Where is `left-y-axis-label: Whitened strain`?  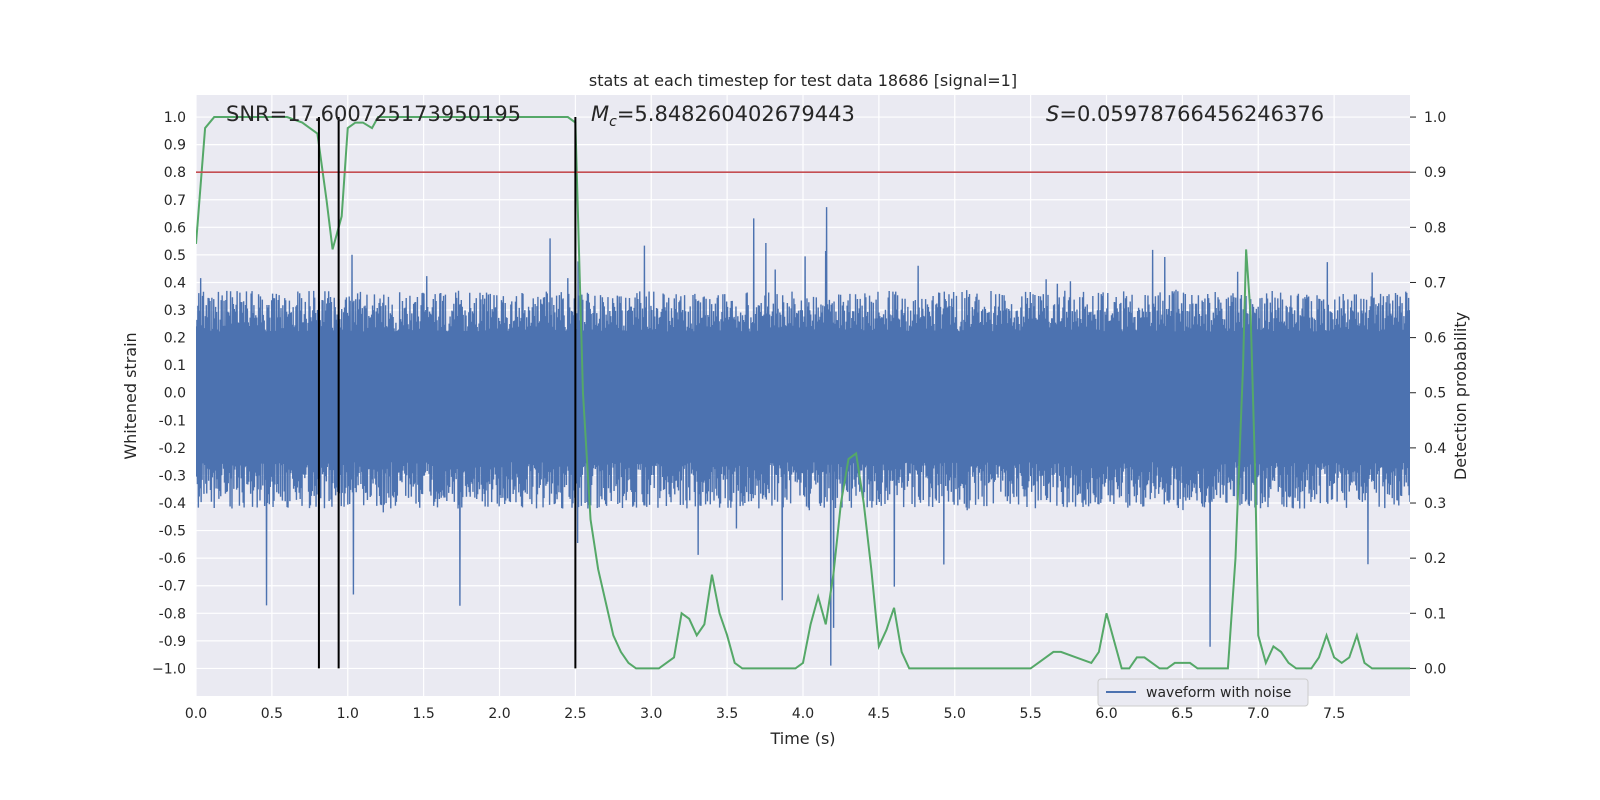
left-y-axis-label: Whitened strain is located at coordinates (130, 395).